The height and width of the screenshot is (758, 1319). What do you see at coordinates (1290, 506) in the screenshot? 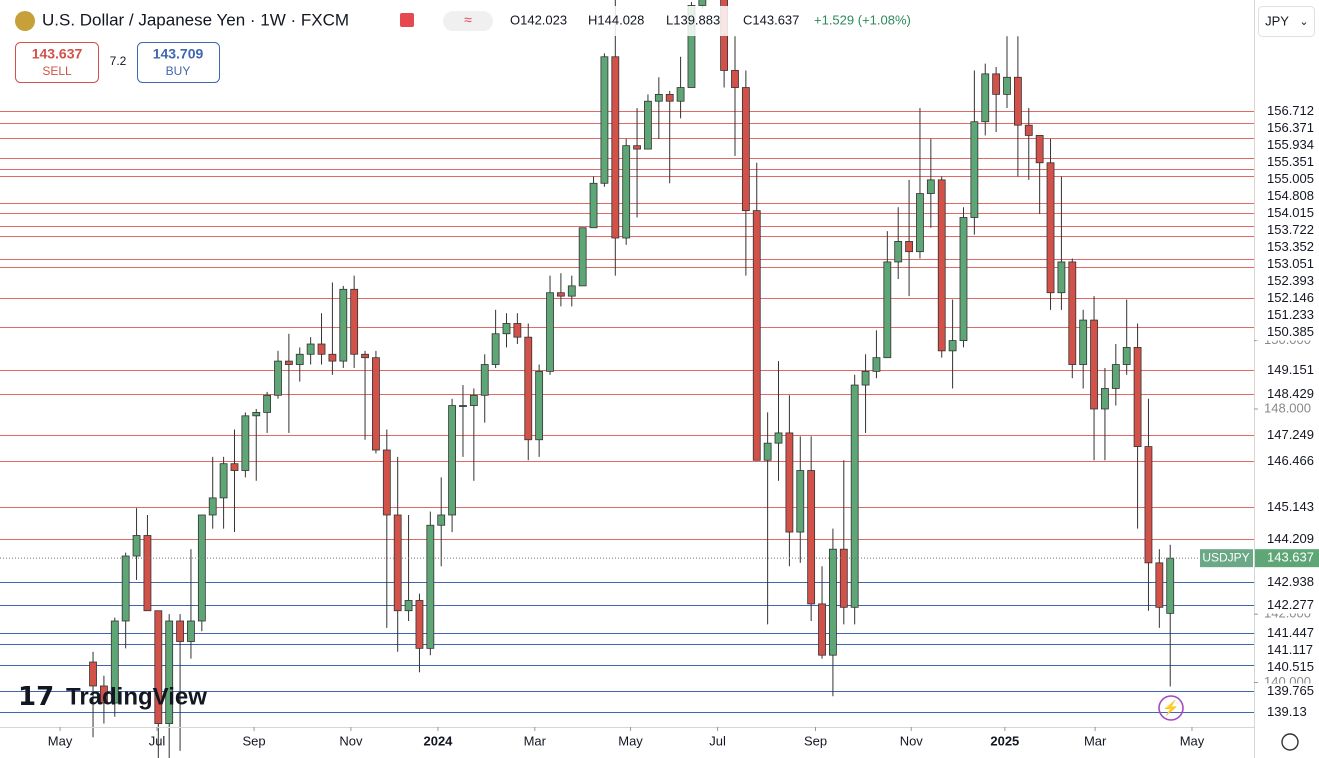
I see `level-label: 145.143` at bounding box center [1290, 506].